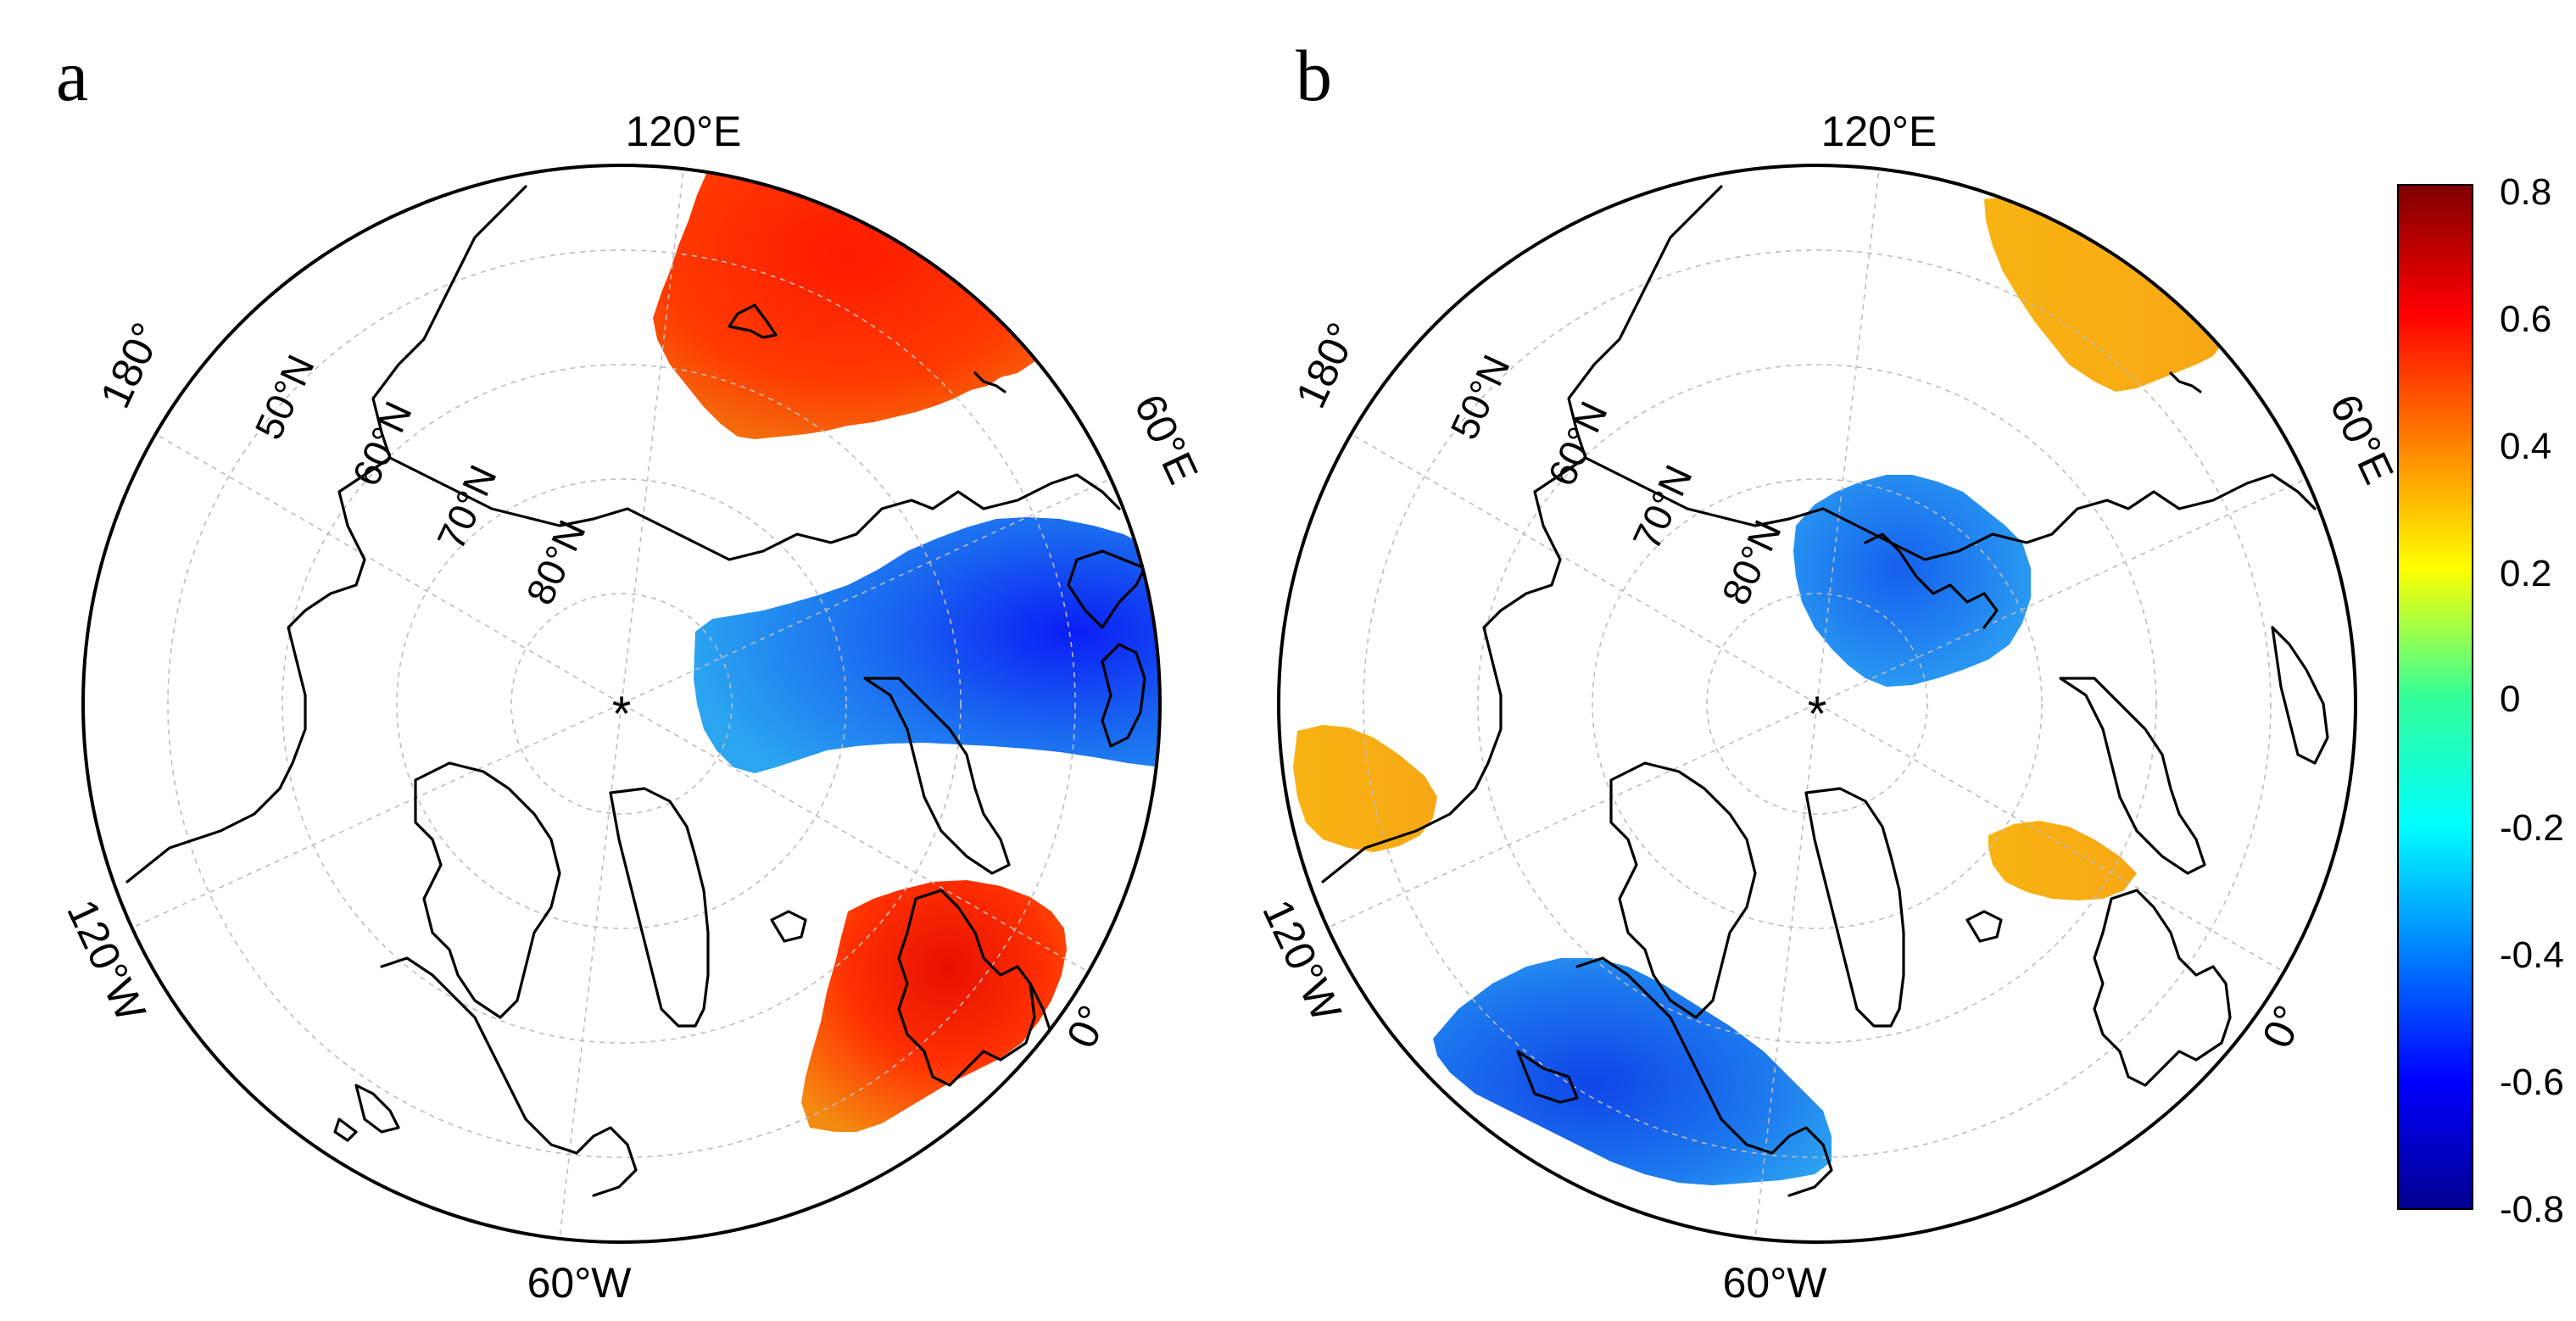  I want to click on colorbar-tick: 0.4, so click(2525, 447).